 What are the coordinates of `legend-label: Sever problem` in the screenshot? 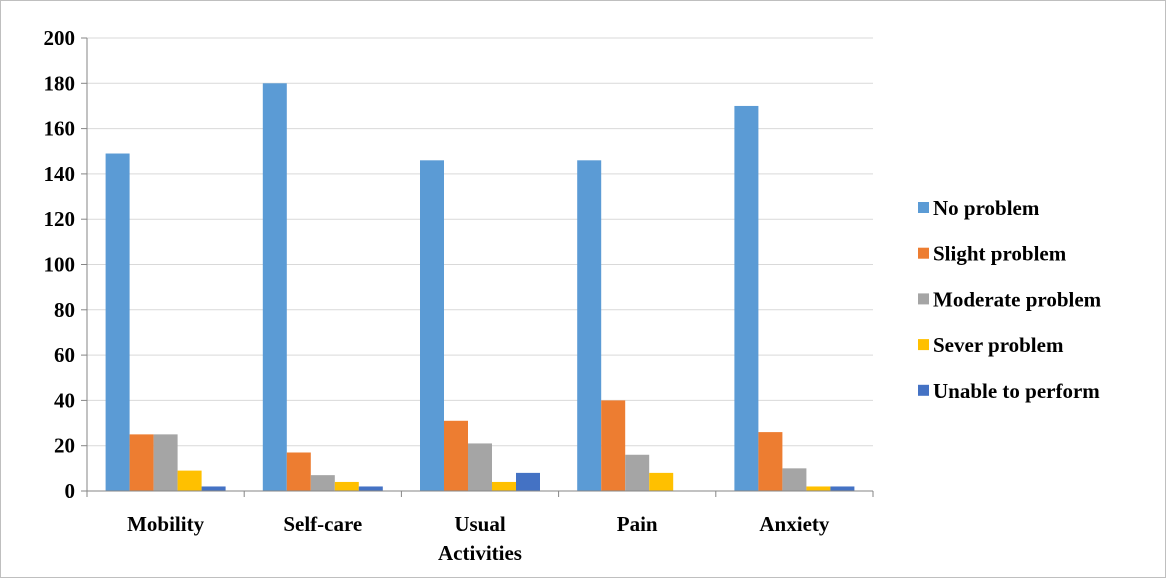 It's located at (998, 345).